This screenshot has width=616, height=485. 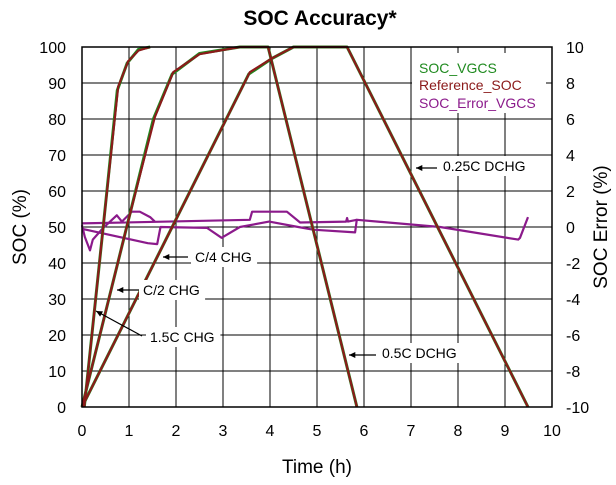 I want to click on y-axis-label: SOC (%), so click(x=20, y=227).